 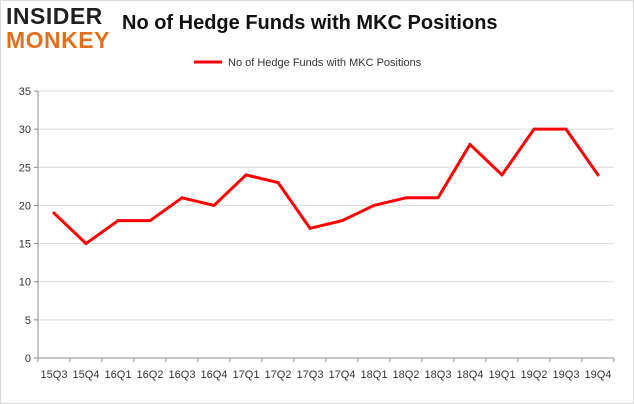 What do you see at coordinates (246, 375) in the screenshot?
I see `x-tick-label: 17Q1` at bounding box center [246, 375].